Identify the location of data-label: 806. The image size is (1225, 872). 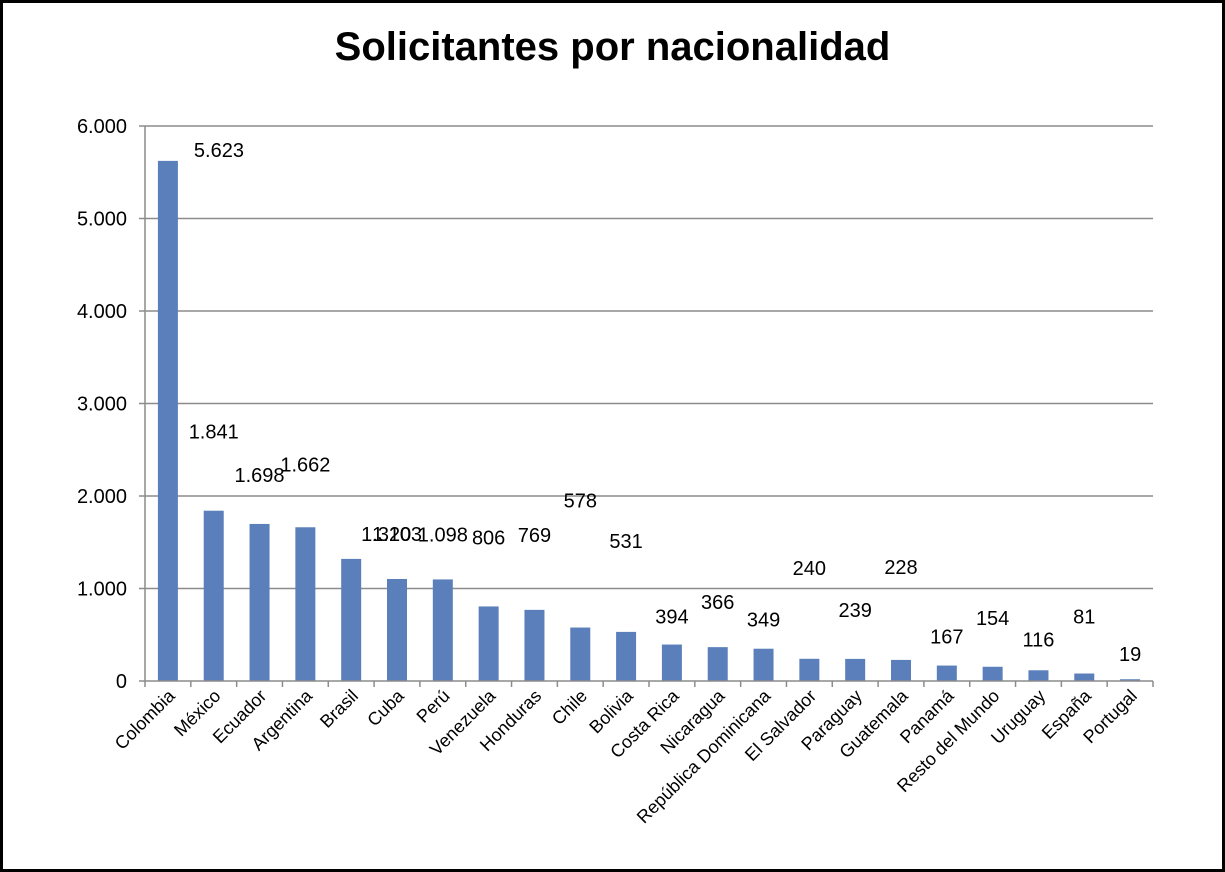
(488, 538).